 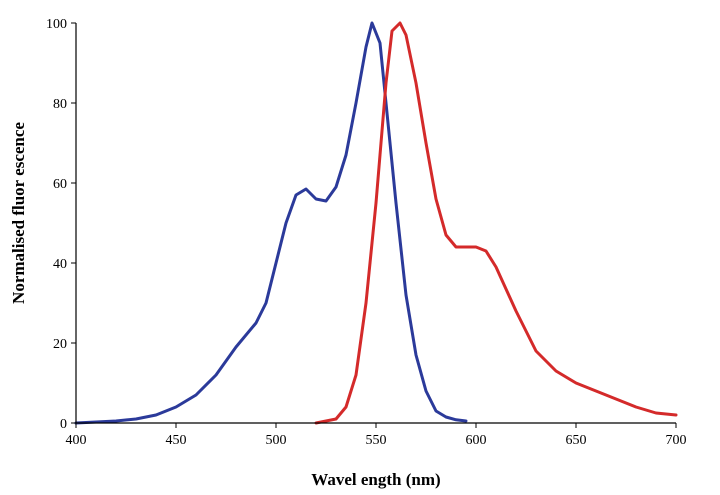 What do you see at coordinates (18, 213) in the screenshot?
I see `y-axis-title: Normalised fluor escence` at bounding box center [18, 213].